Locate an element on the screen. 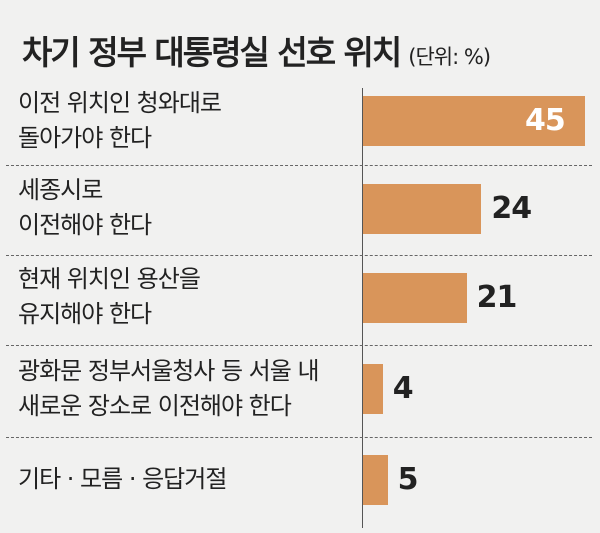 The image size is (600, 533). chart-title: 차기 정부 대통령실 선호 위치 (단위: %) is located at coordinates (256, 50).